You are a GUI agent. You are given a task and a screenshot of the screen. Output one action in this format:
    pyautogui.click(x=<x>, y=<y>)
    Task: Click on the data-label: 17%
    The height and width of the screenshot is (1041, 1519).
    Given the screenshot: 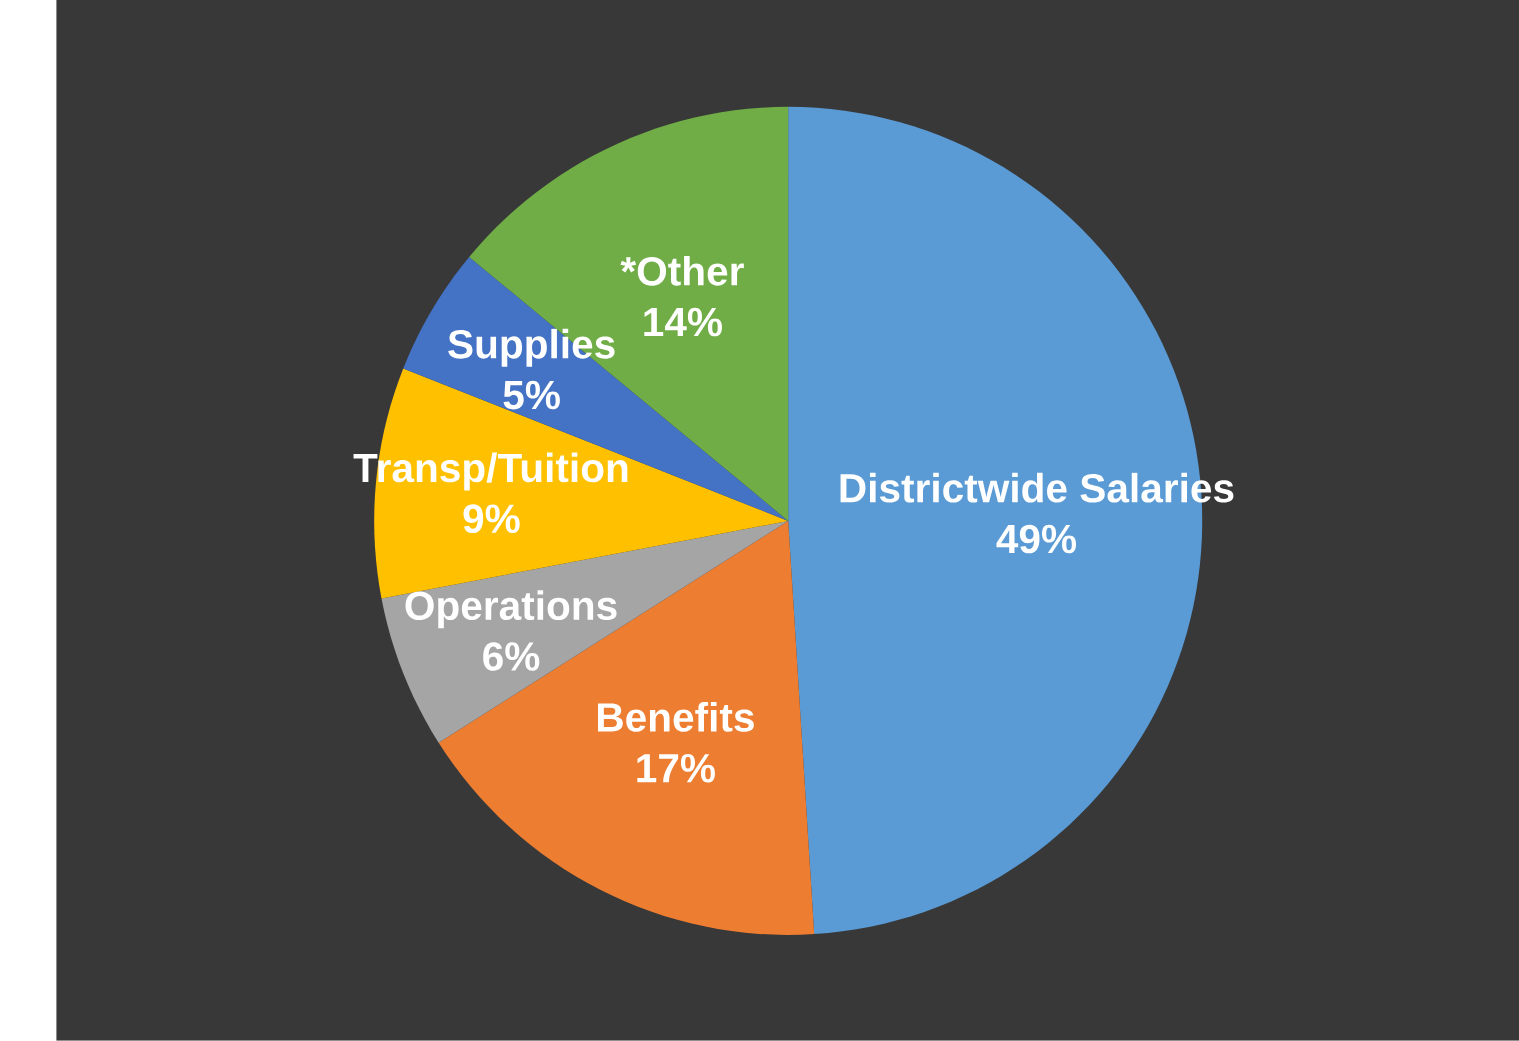 What is the action you would take?
    pyautogui.click(x=676, y=768)
    